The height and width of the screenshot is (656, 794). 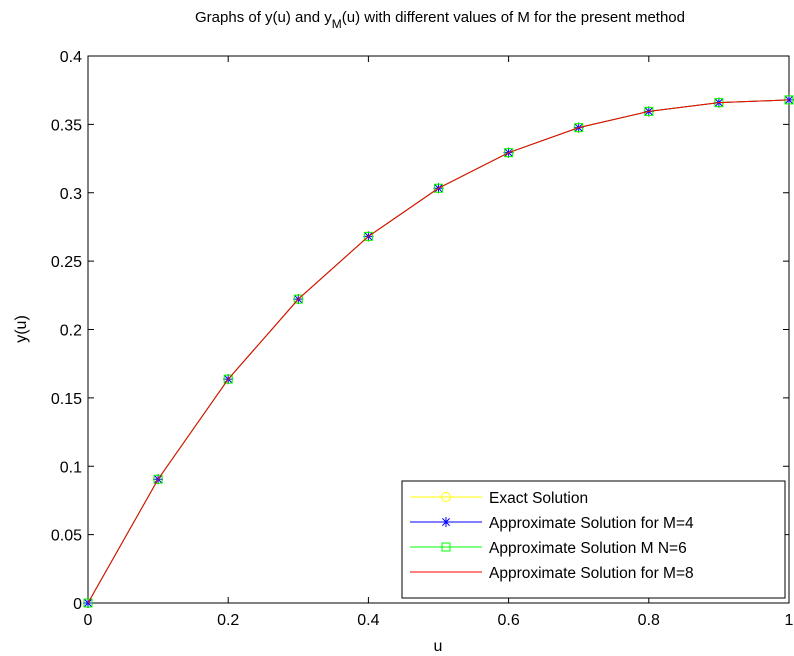 I want to click on legend-entry-1: Exact Solution, so click(x=499, y=498).